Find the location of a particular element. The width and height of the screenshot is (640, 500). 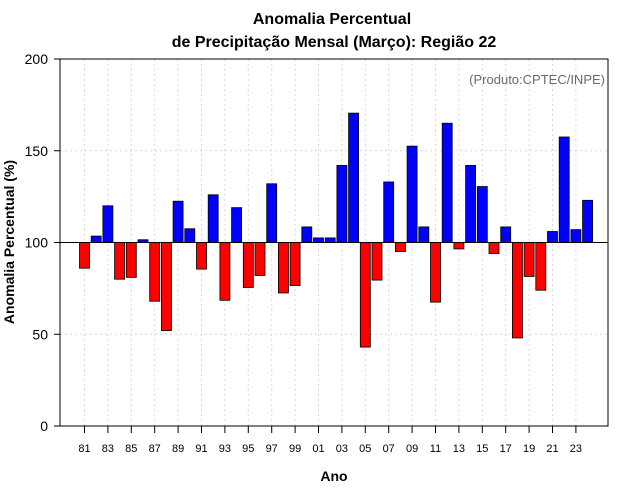

x-tick-label: 21 is located at coordinates (552, 449).